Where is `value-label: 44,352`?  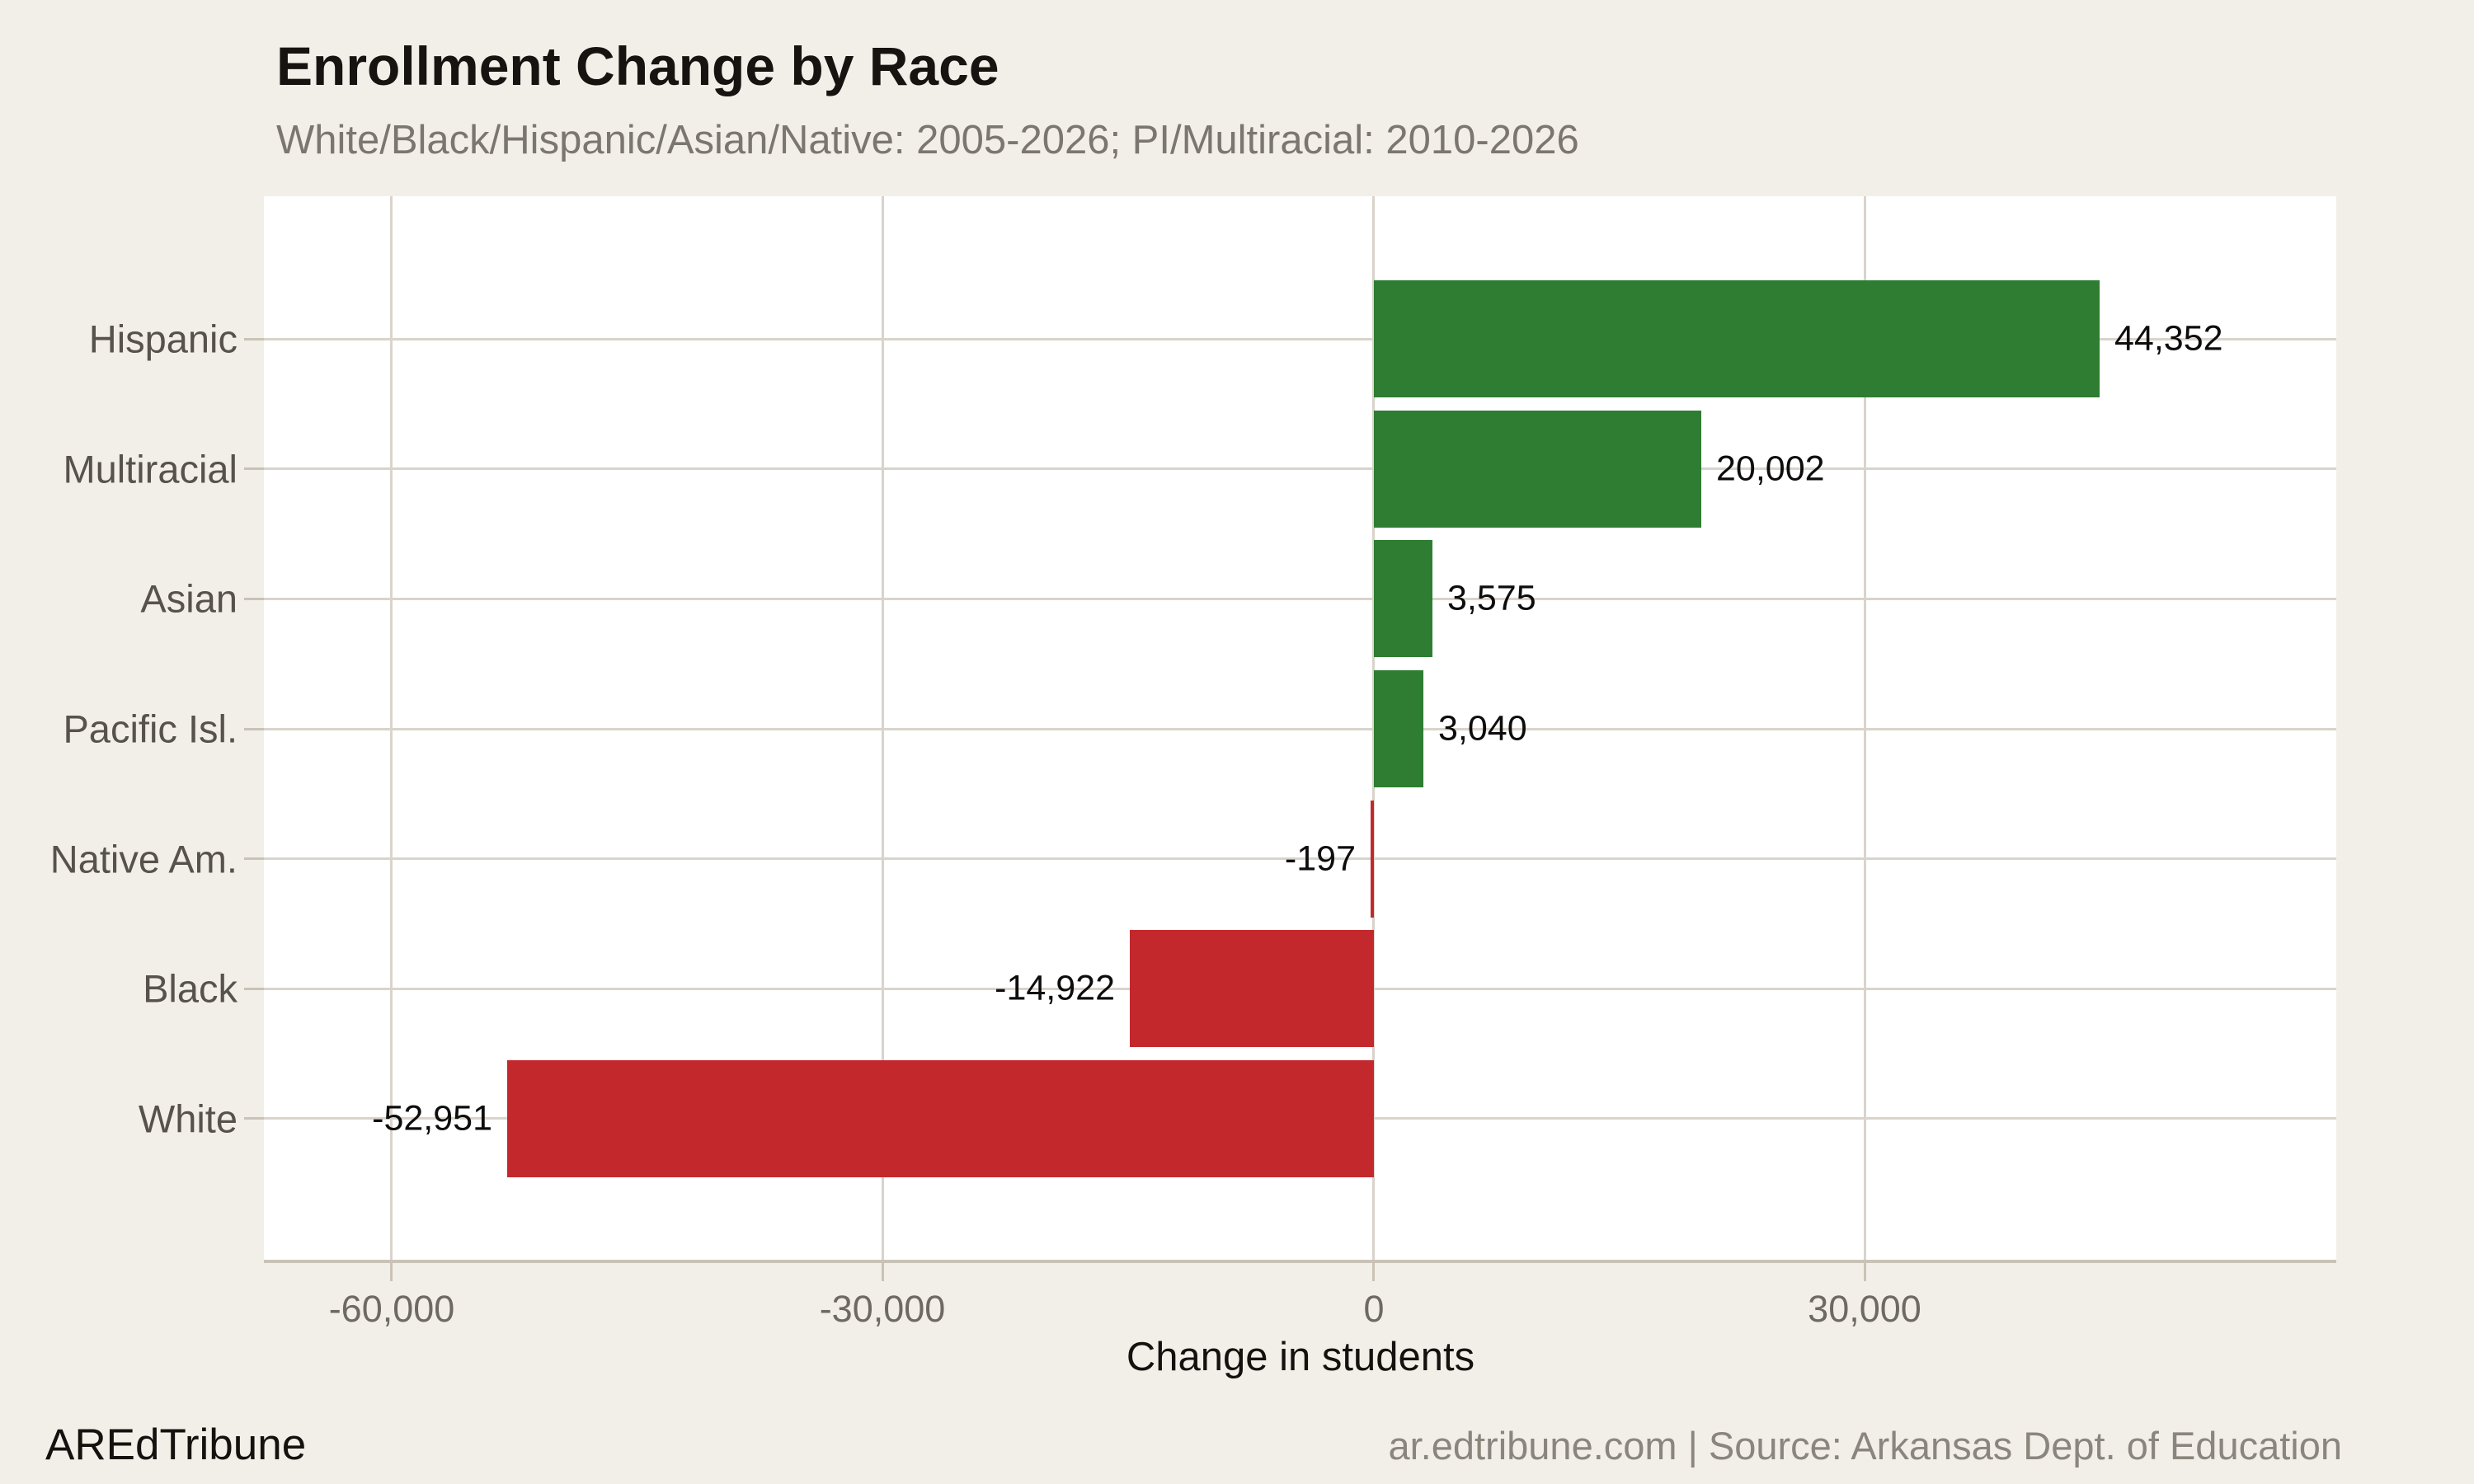
value-label: 44,352 is located at coordinates (2168, 338).